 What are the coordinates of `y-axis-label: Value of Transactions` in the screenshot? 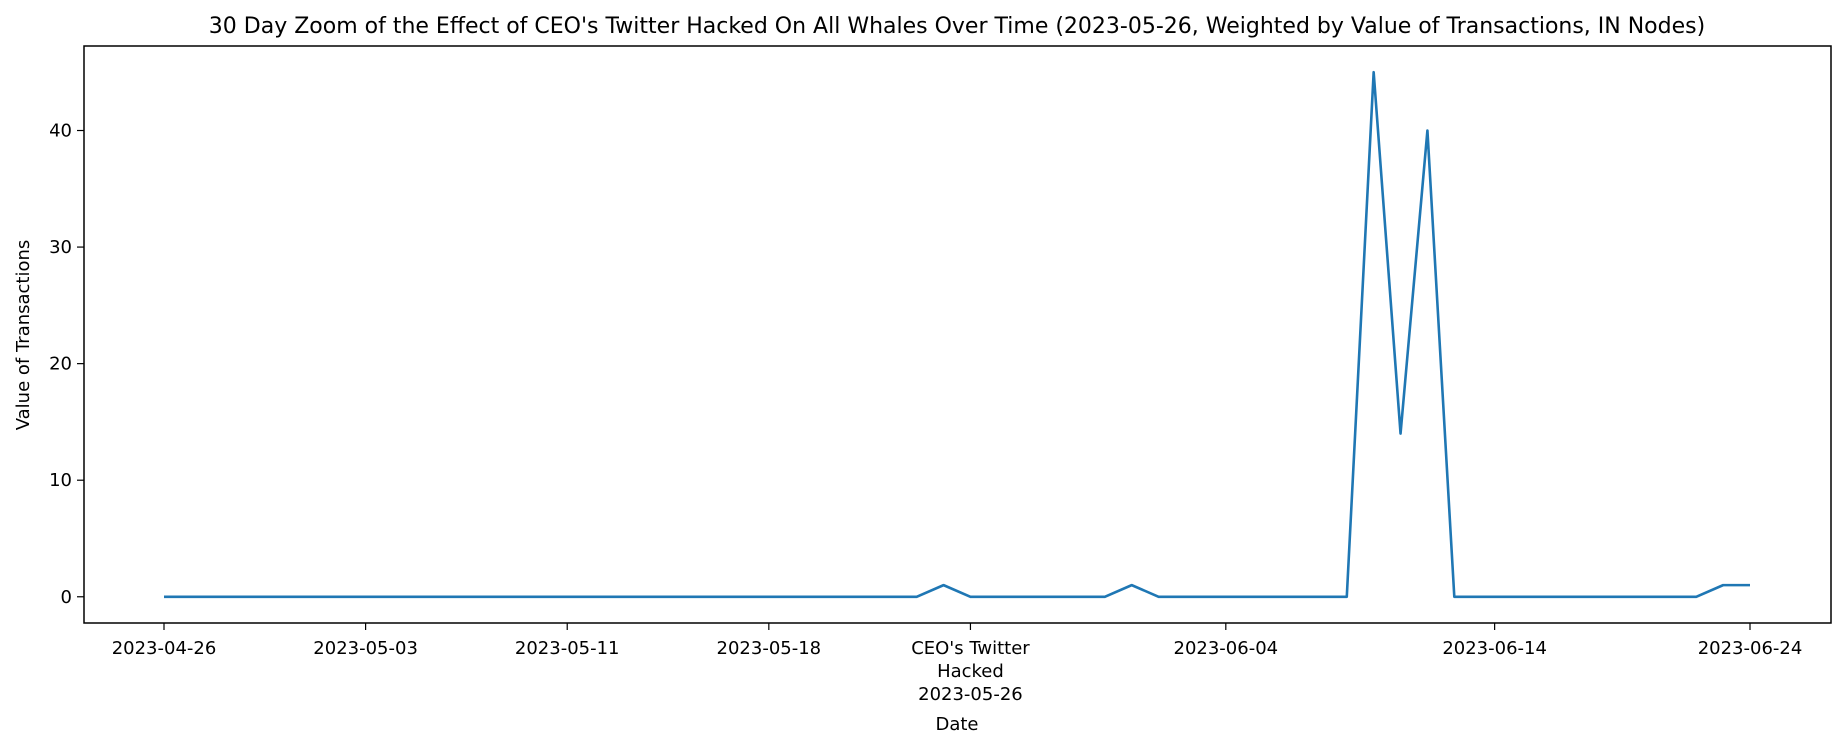 It's located at (23, 335).